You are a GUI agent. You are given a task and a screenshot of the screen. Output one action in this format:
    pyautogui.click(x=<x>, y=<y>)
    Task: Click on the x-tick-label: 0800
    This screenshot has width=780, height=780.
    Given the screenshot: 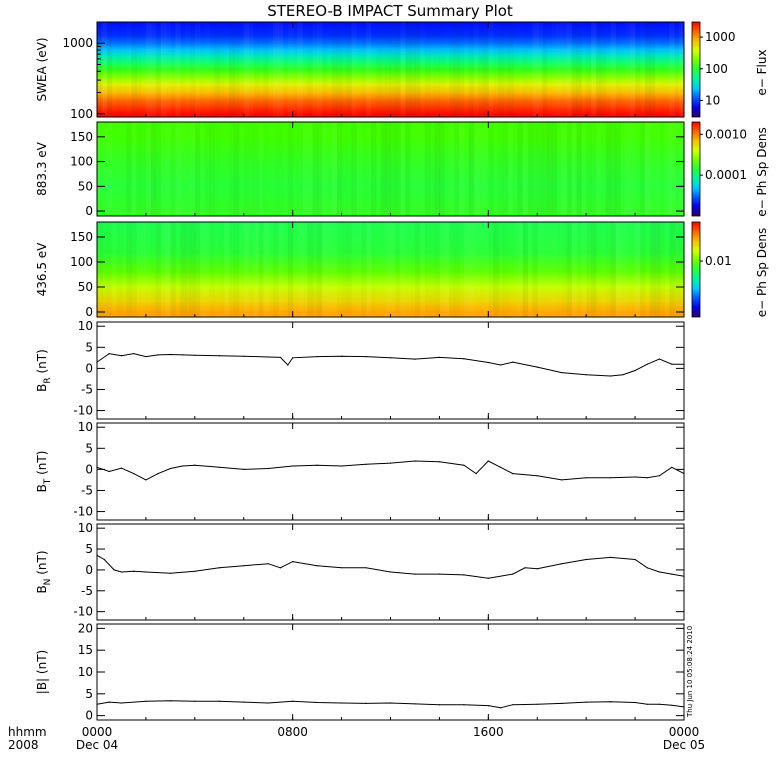 What is the action you would take?
    pyautogui.click(x=292, y=732)
    